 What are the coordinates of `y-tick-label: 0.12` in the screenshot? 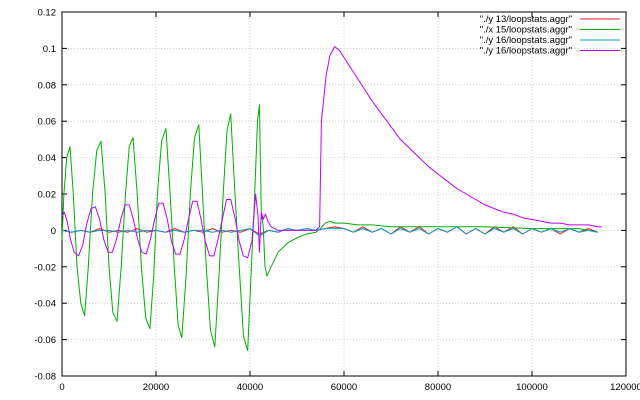 It's located at (47, 13).